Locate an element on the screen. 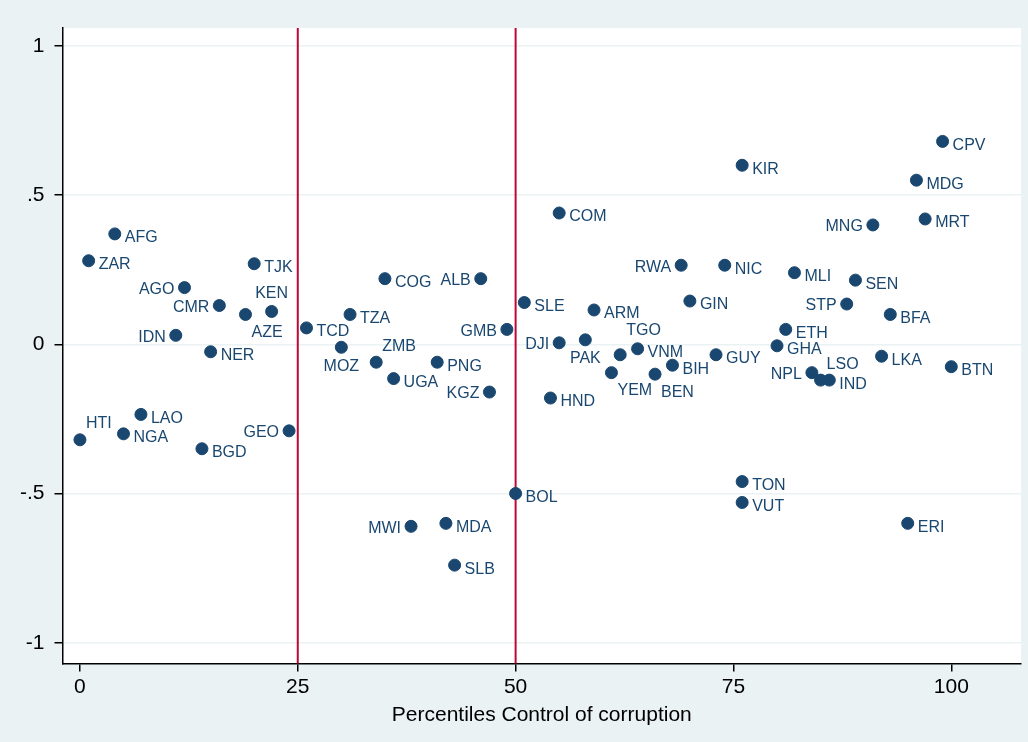  data-label: ETH is located at coordinates (811, 332).